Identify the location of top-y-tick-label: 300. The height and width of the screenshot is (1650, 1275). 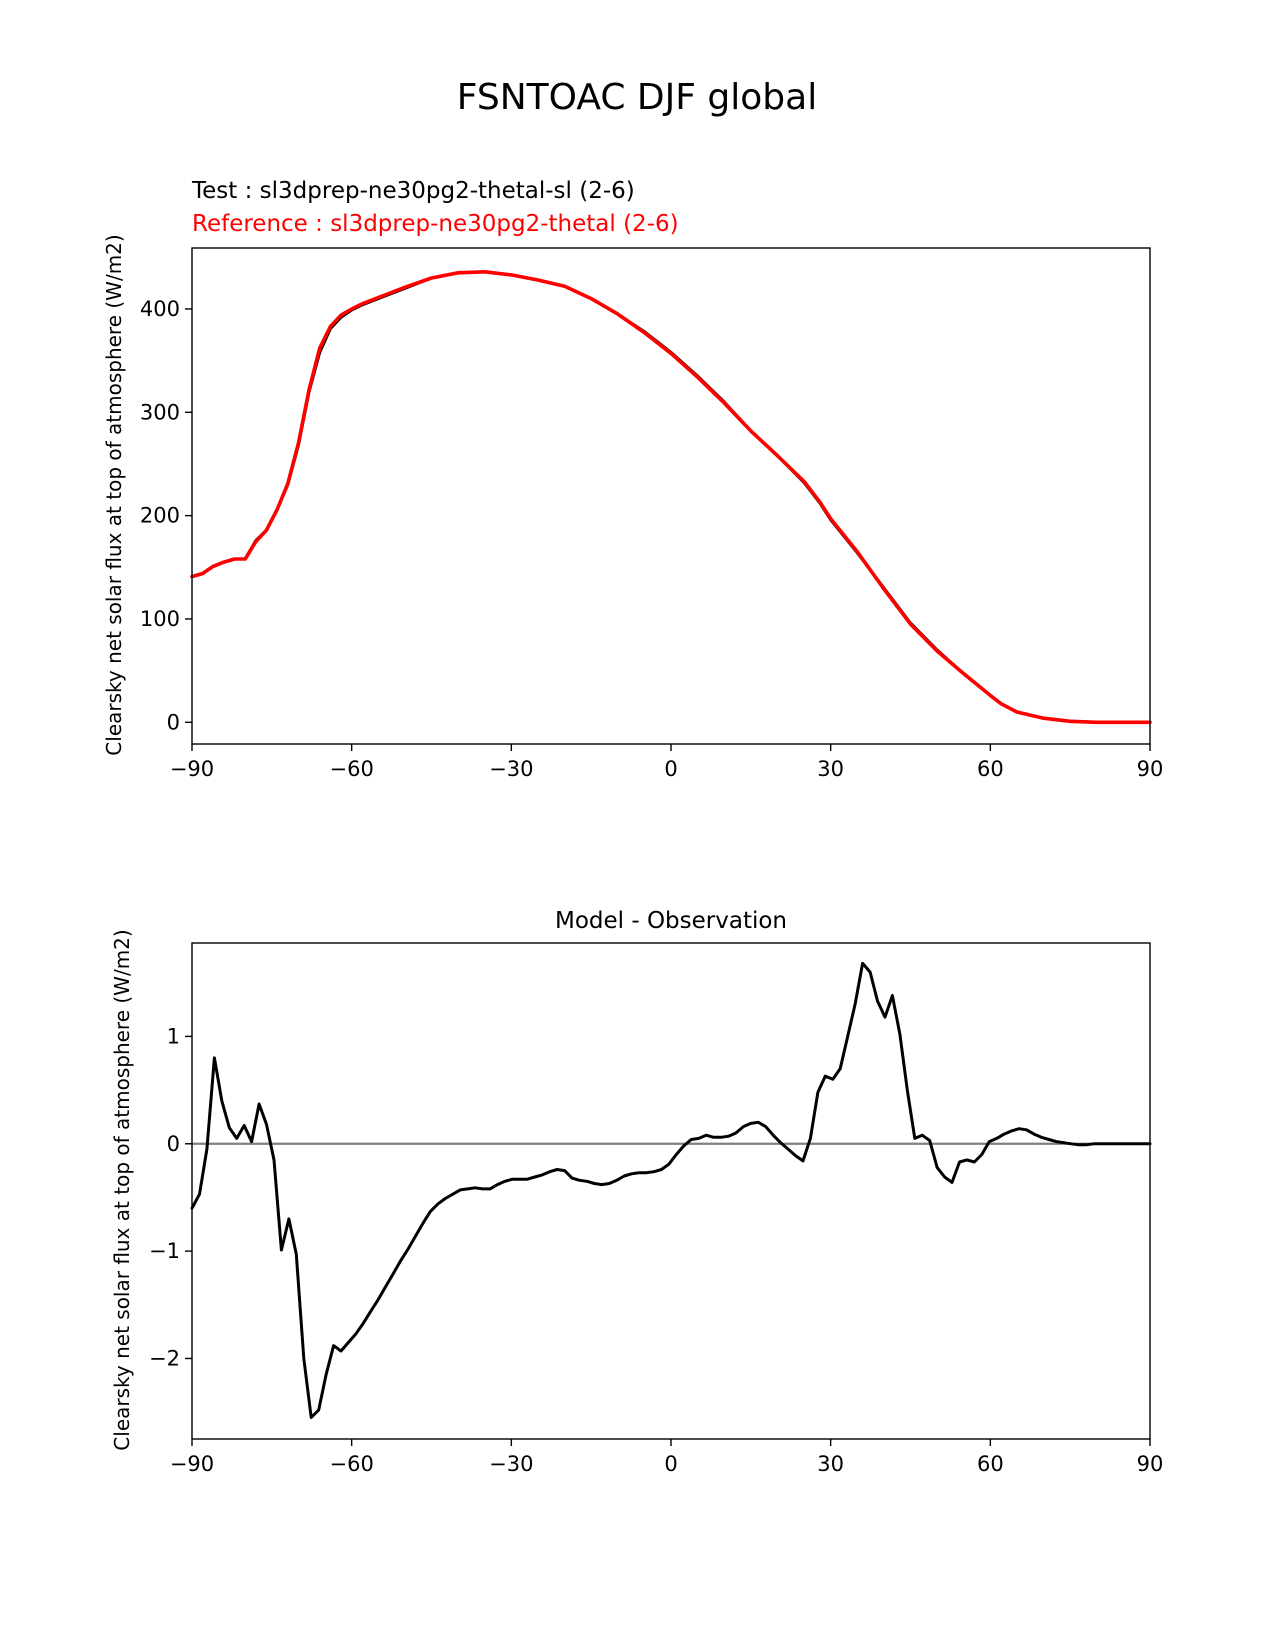
(160, 412).